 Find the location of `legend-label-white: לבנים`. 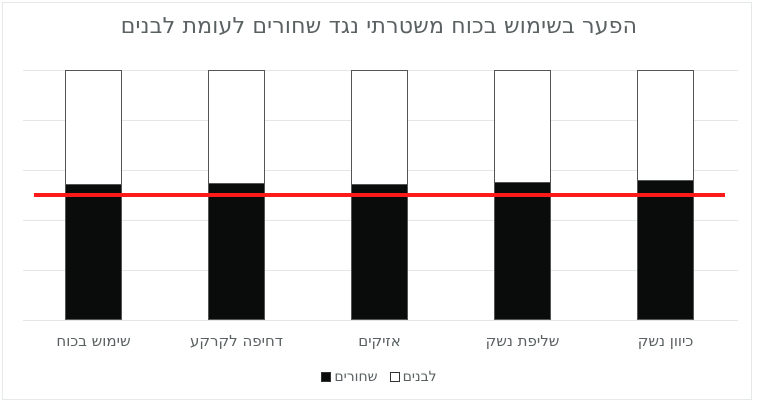

legend-label-white: לבנים is located at coordinates (419, 377).